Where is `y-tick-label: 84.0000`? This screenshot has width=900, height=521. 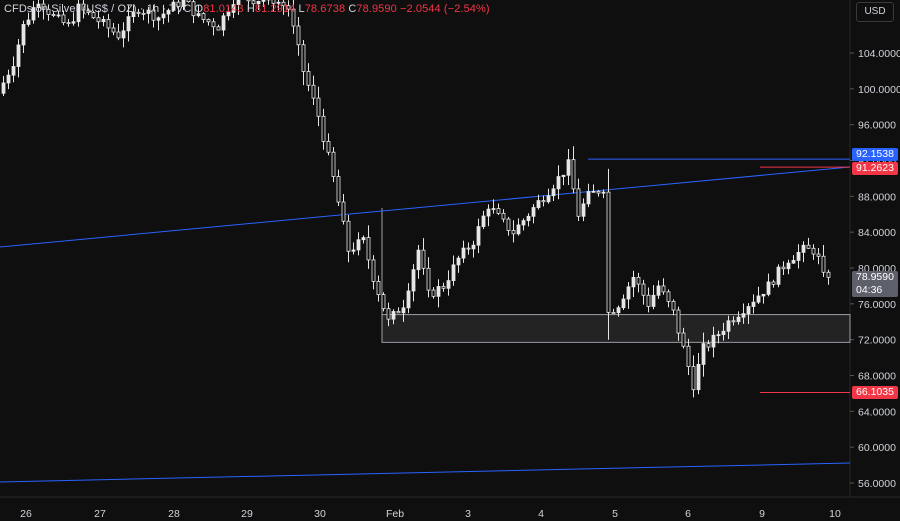
y-tick-label: 84.0000 is located at coordinates (877, 233).